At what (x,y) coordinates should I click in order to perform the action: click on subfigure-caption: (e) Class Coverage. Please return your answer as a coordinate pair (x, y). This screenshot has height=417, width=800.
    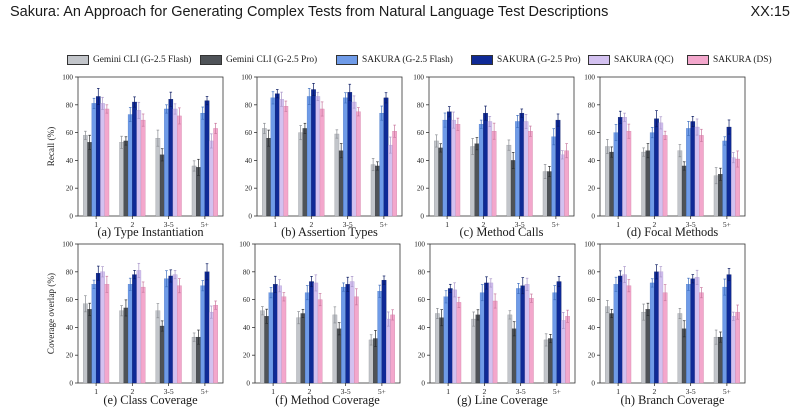
    Looking at the image, I should click on (150, 400).